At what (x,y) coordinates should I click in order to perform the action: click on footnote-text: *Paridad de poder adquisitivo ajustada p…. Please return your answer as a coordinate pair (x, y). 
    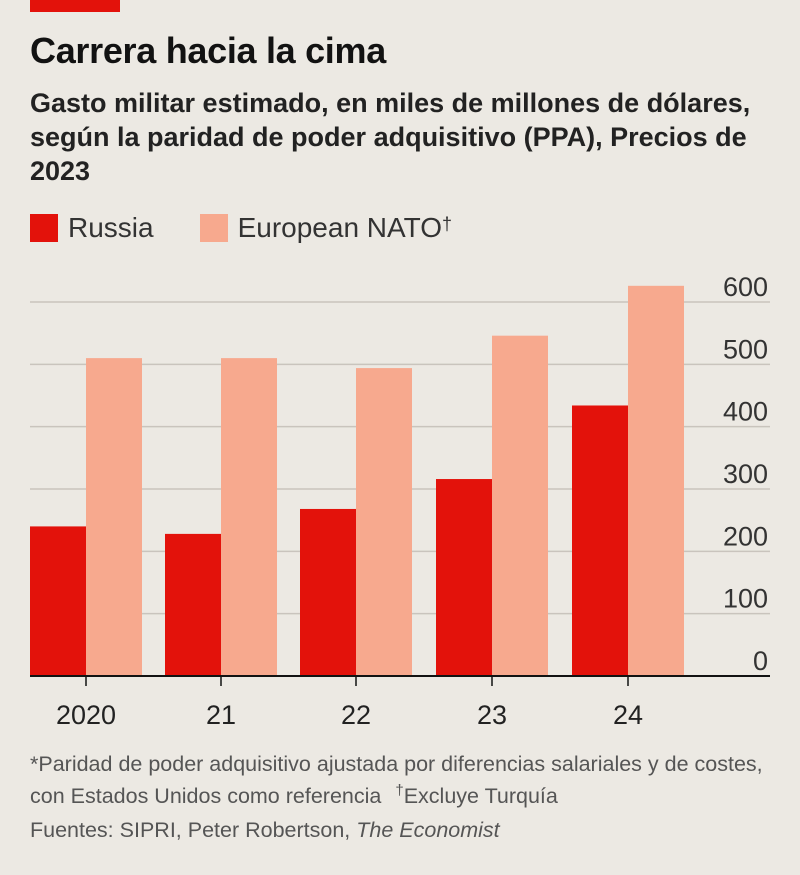
    Looking at the image, I should click on (396, 780).